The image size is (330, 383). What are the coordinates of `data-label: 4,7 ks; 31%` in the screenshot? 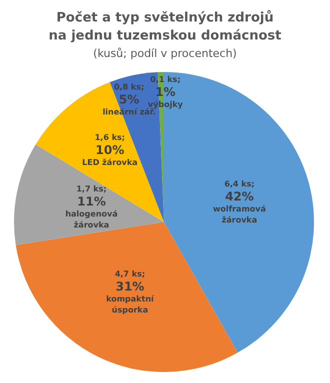 It's located at (130, 282).